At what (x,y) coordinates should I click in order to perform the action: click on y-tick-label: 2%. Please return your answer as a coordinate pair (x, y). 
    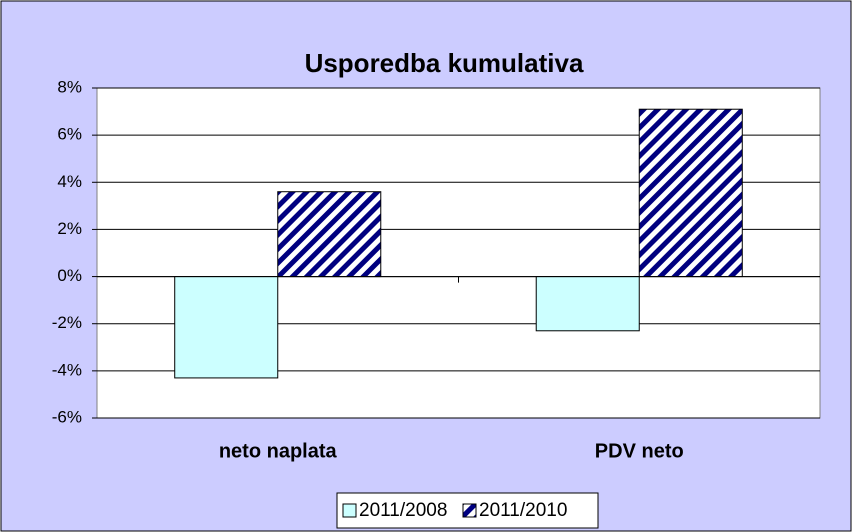
    Looking at the image, I should click on (69, 228).